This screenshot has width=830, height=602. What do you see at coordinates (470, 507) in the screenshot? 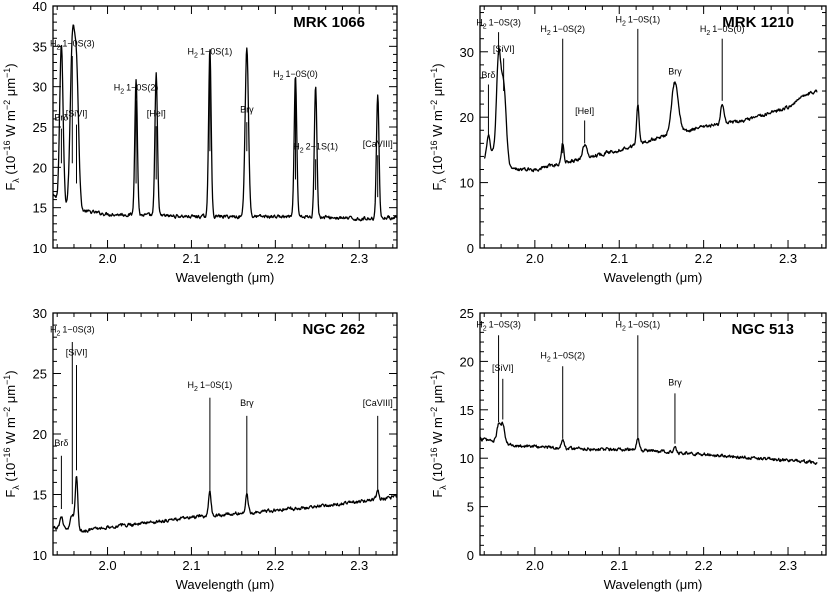
I see `y-tick-label: 5` at bounding box center [470, 507].